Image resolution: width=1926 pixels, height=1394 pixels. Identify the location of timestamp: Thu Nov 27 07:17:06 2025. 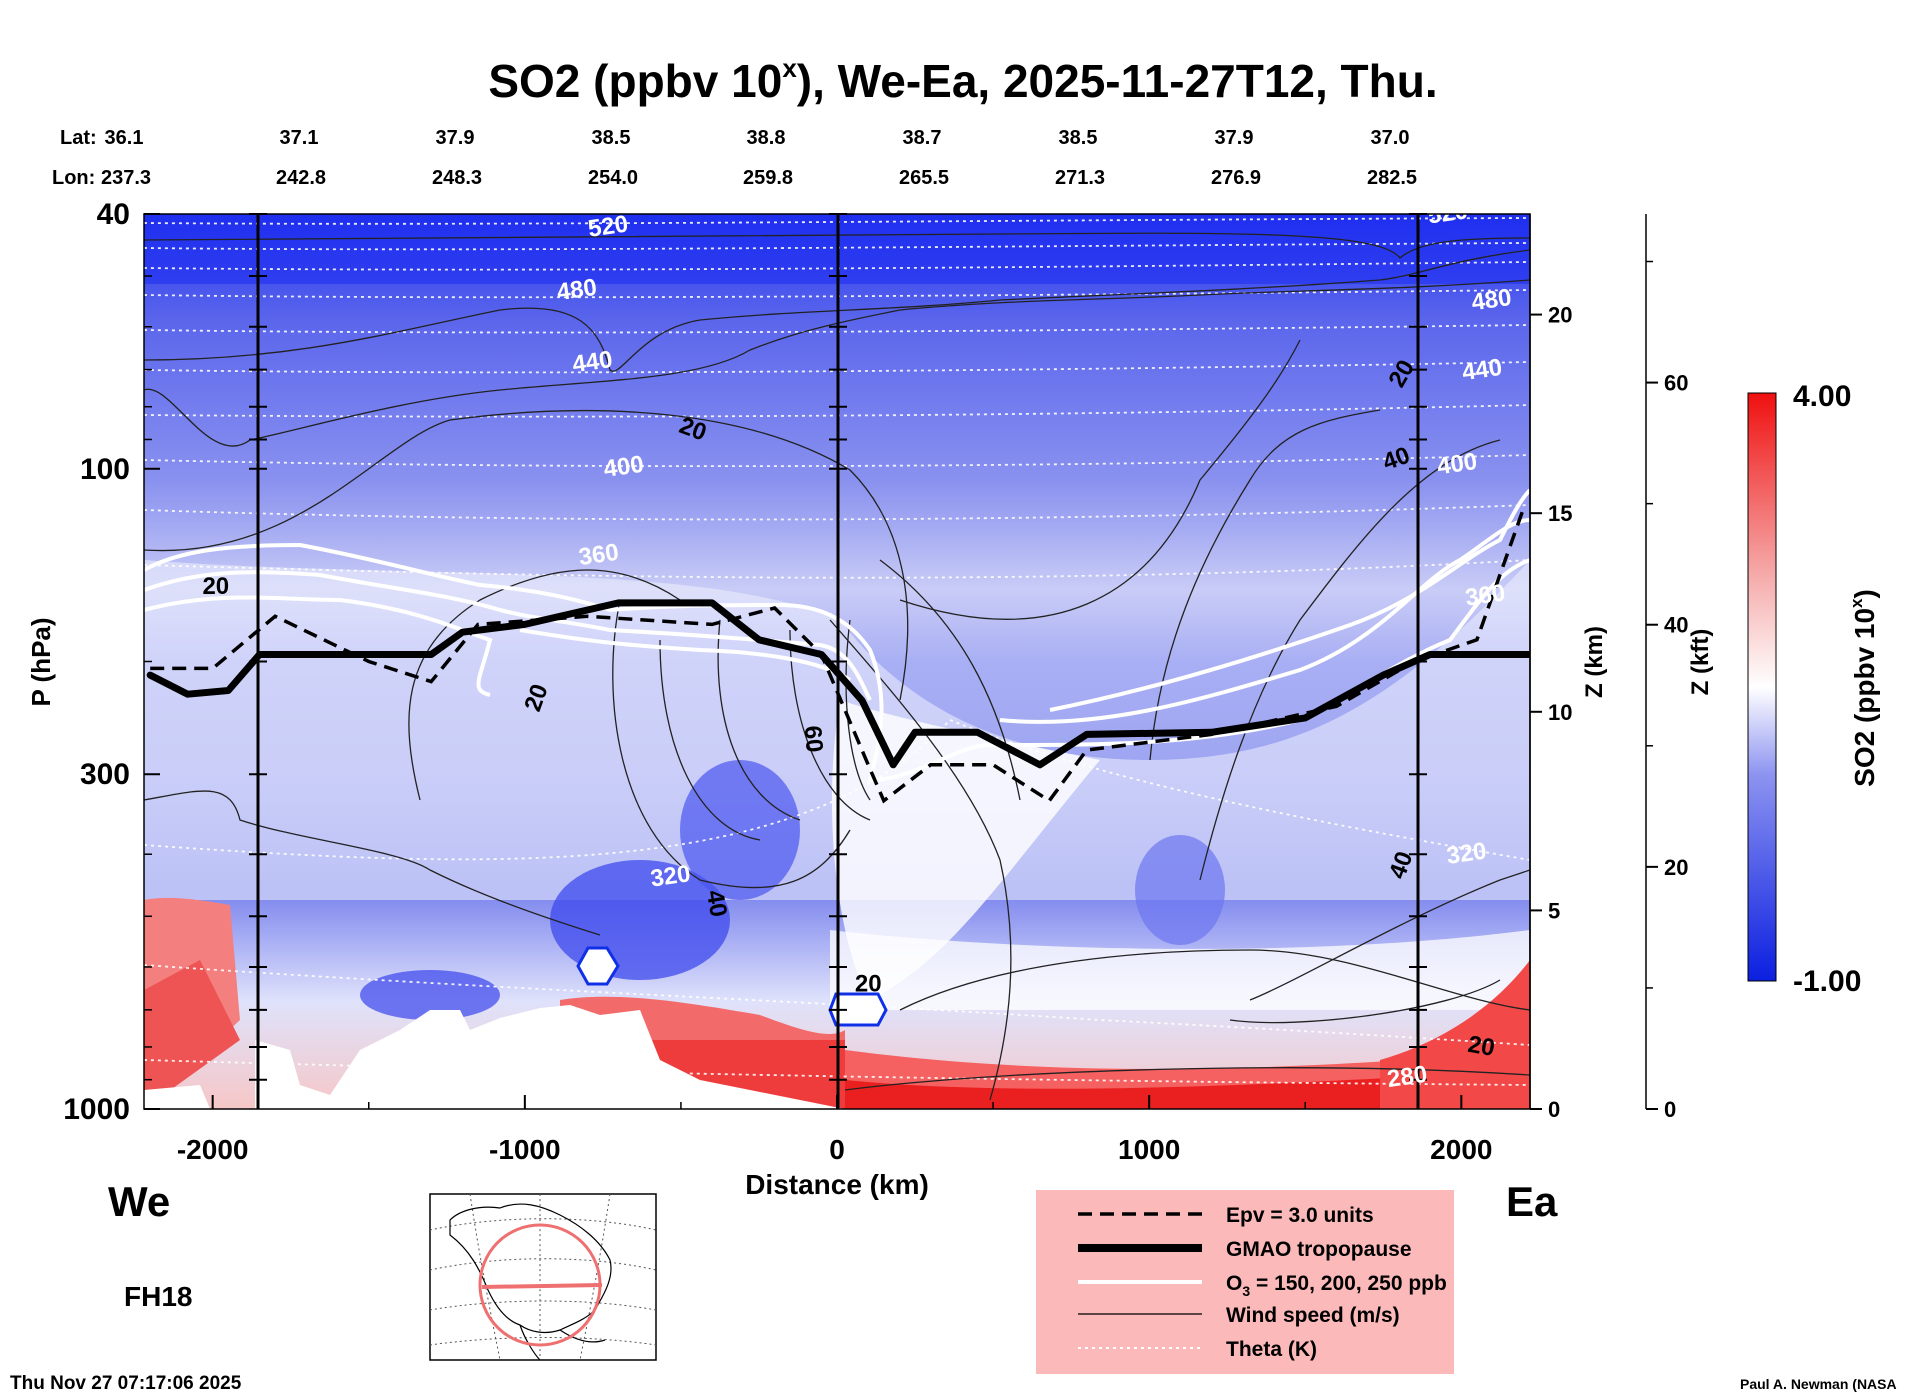
(126, 1383).